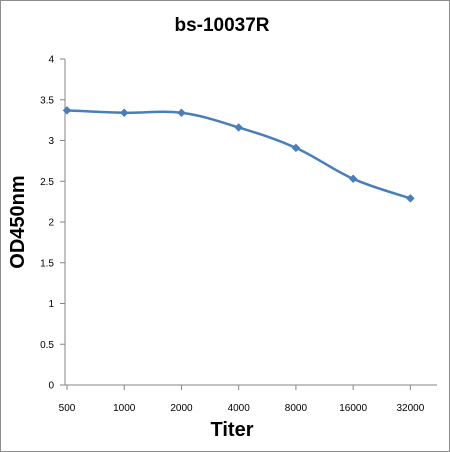  What do you see at coordinates (47, 263) in the screenshot?
I see `y-tick-label: 1.5` at bounding box center [47, 263].